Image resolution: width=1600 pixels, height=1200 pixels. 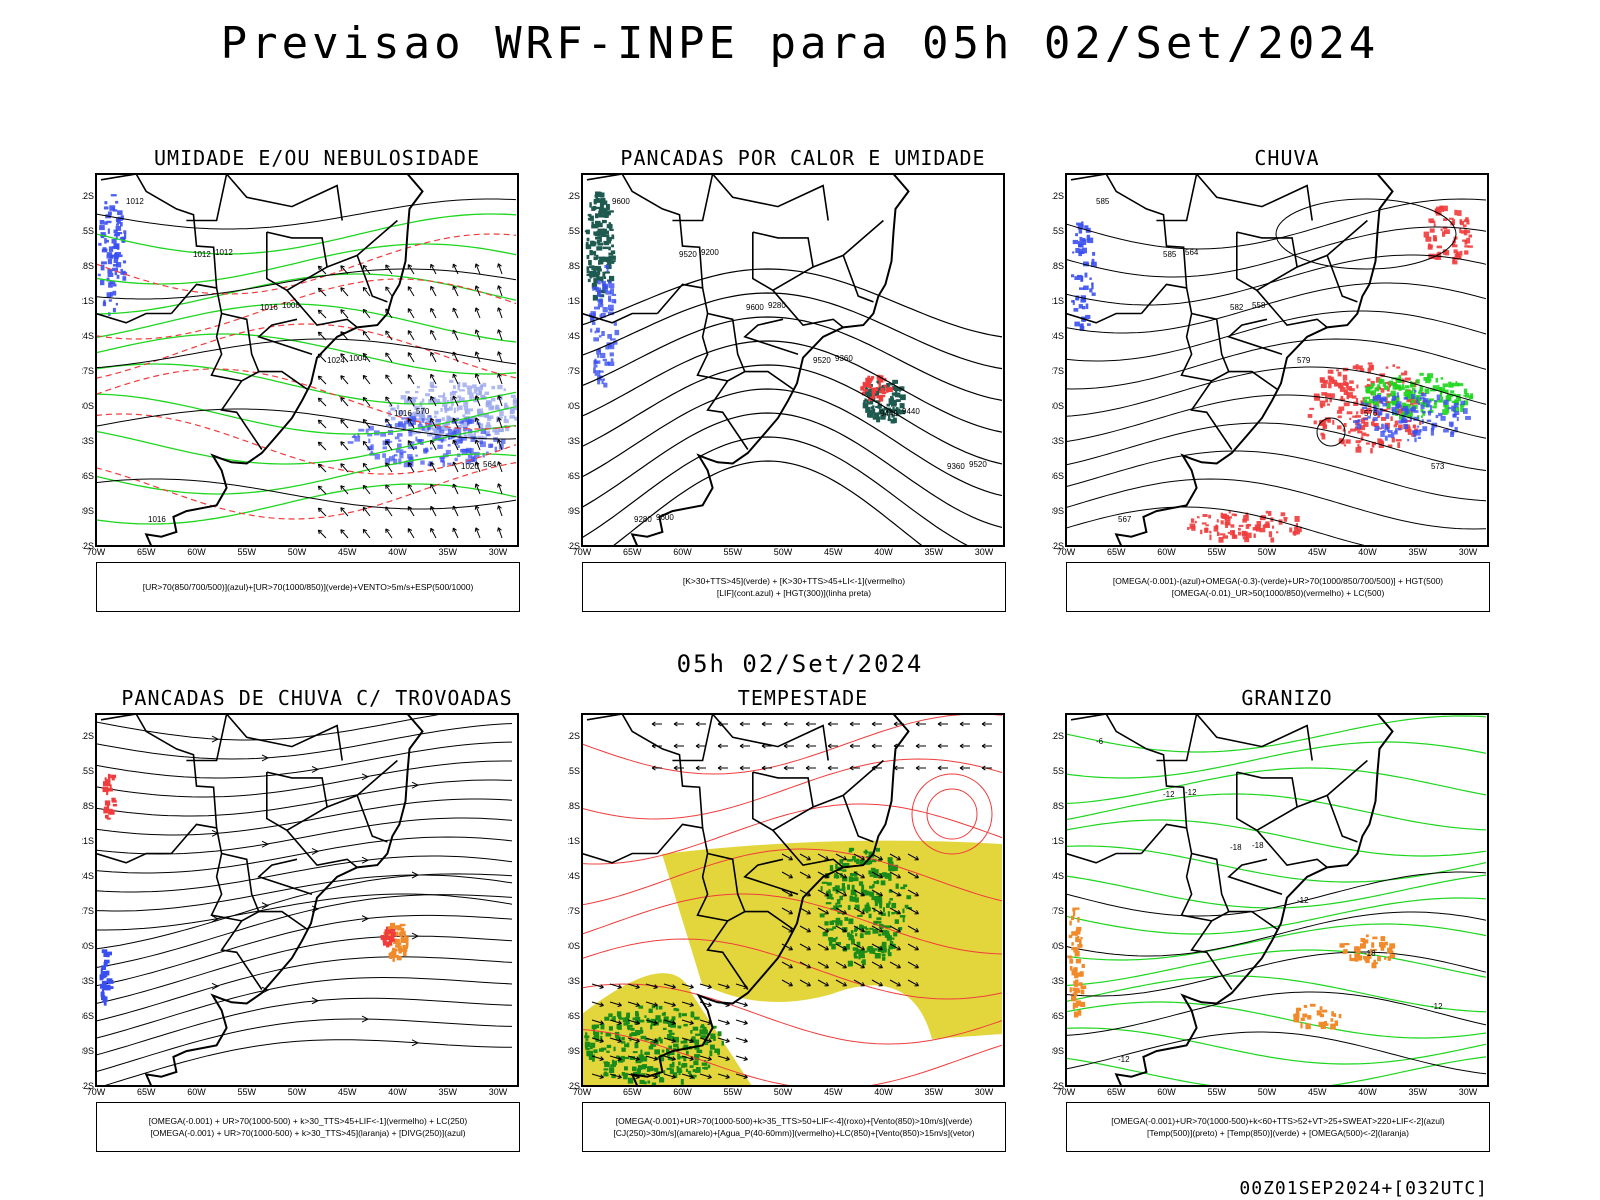 I want to click on contour-line, so click(x=306, y=234).